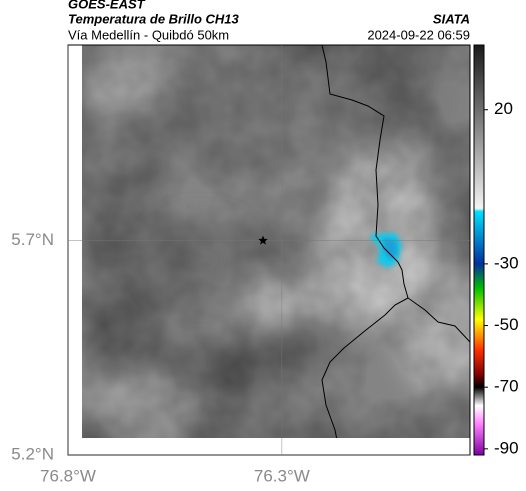  I want to click on colorbar-label: -90, so click(506, 447).